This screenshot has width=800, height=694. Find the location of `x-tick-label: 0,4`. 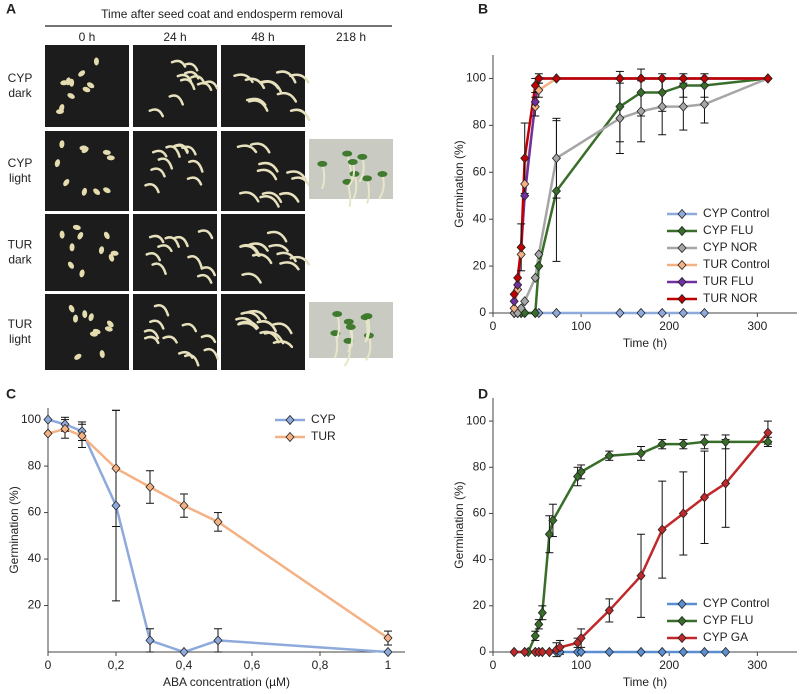

x-tick-label: 0,4 is located at coordinates (184, 665).